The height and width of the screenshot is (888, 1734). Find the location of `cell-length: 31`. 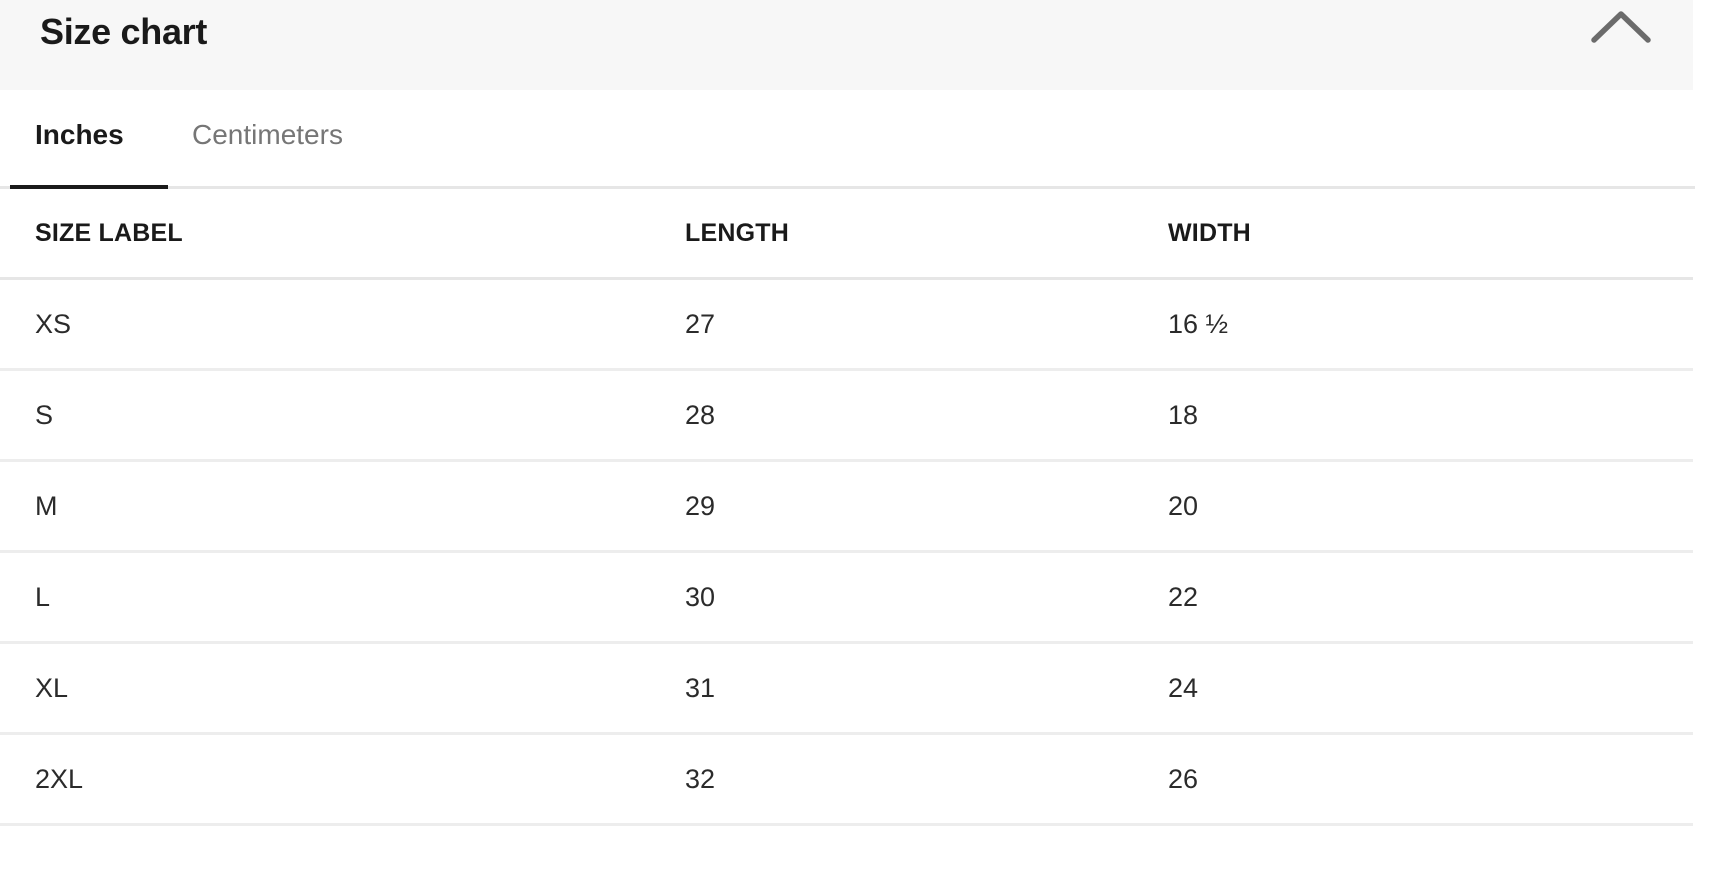

cell-length: 31 is located at coordinates (901, 688).